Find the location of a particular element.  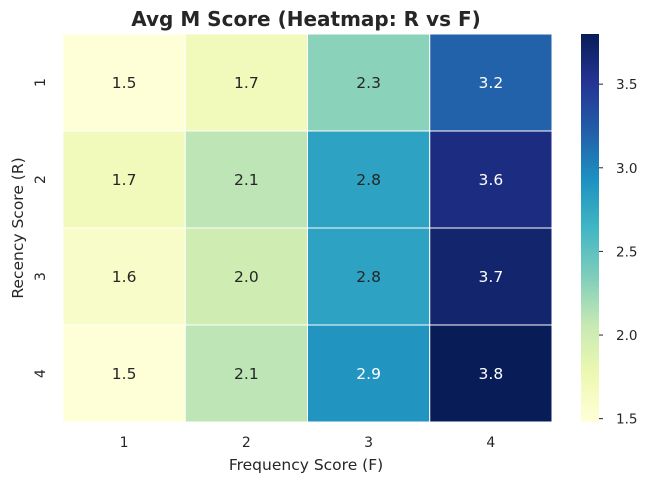

heatmap-cell-r1-f1 is located at coordinates (124, 82).